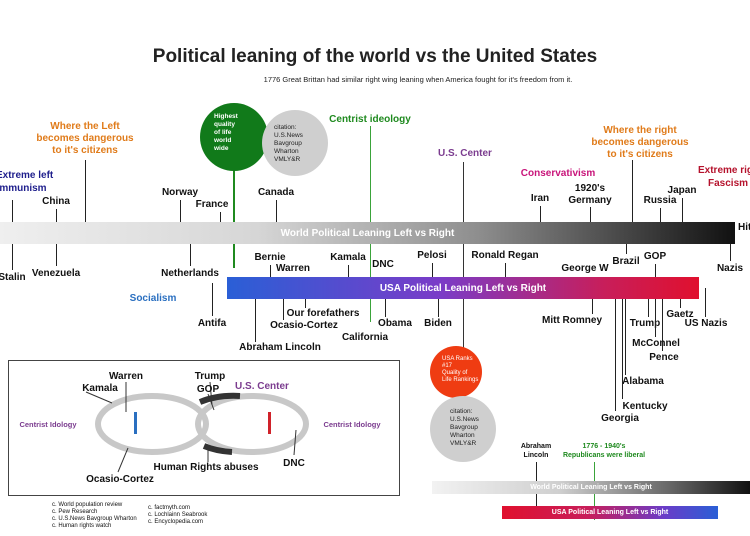  I want to click on inset-gop: GOP, so click(208, 389).